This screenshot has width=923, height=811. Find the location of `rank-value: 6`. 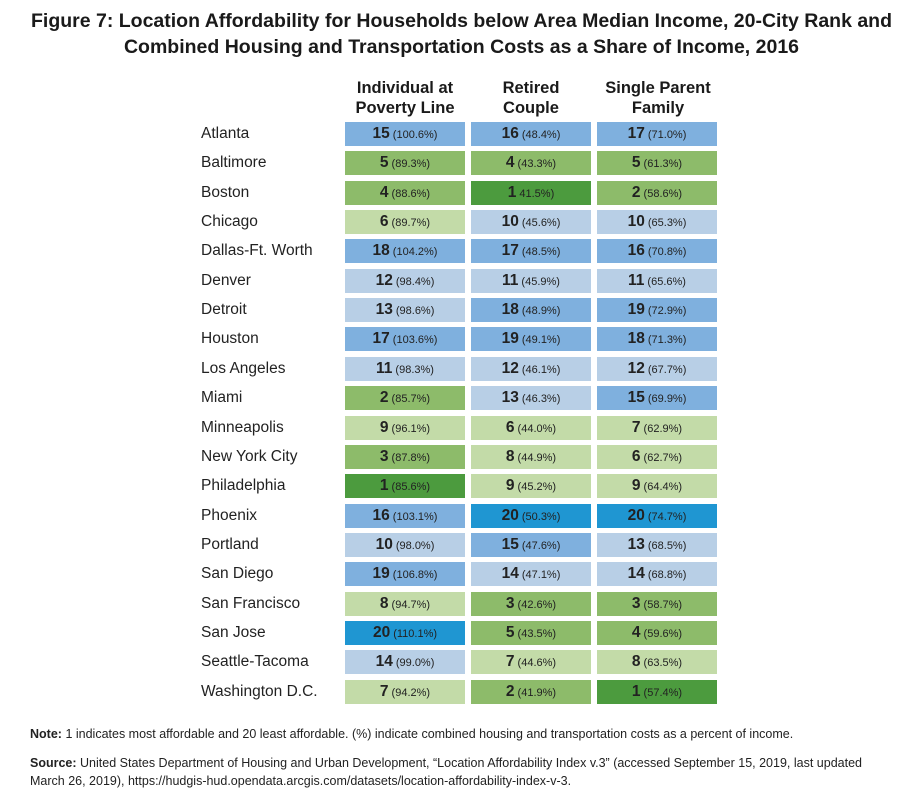

rank-value: 6 is located at coordinates (510, 427).